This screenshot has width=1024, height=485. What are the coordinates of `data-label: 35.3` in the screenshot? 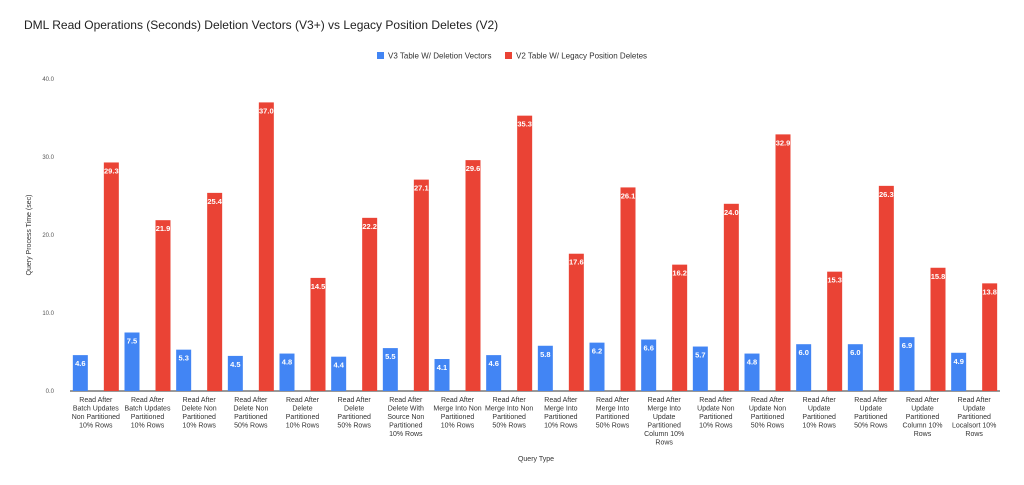 It's located at (524, 124).